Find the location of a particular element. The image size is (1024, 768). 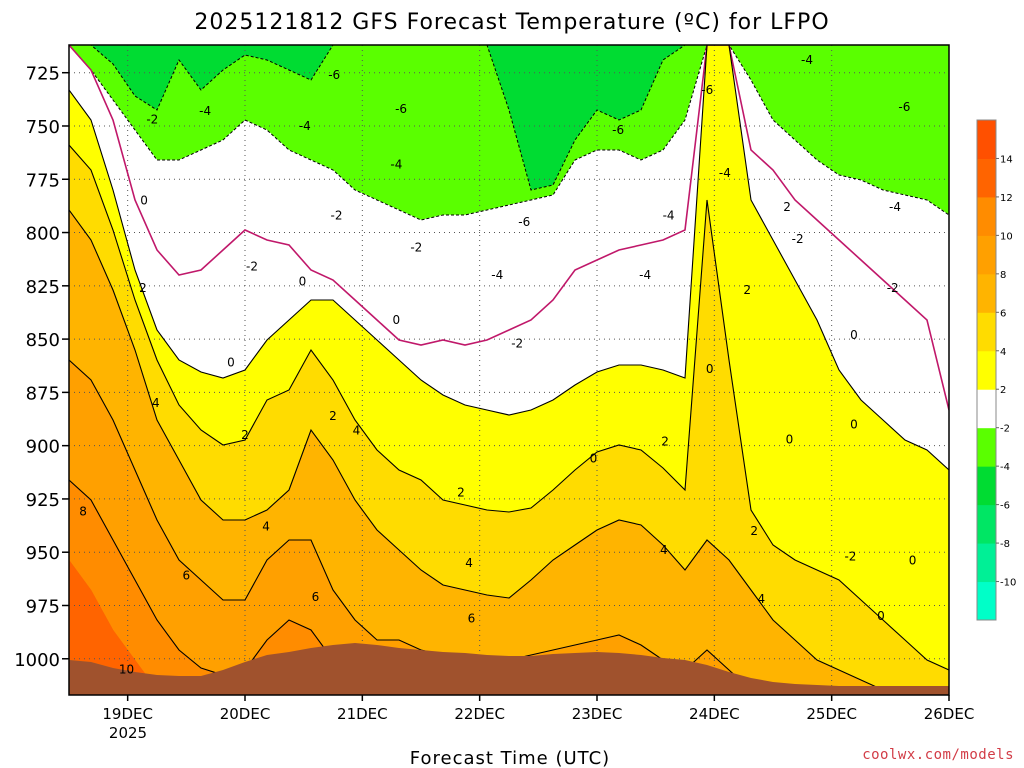

y-tick-label: 775 is located at coordinates (43, 180).